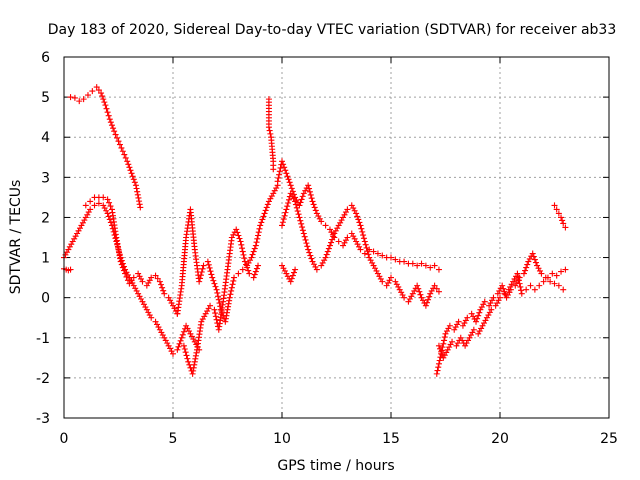 This screenshot has height=480, width=640. I want to click on x-tick-label: 5, so click(173, 439).